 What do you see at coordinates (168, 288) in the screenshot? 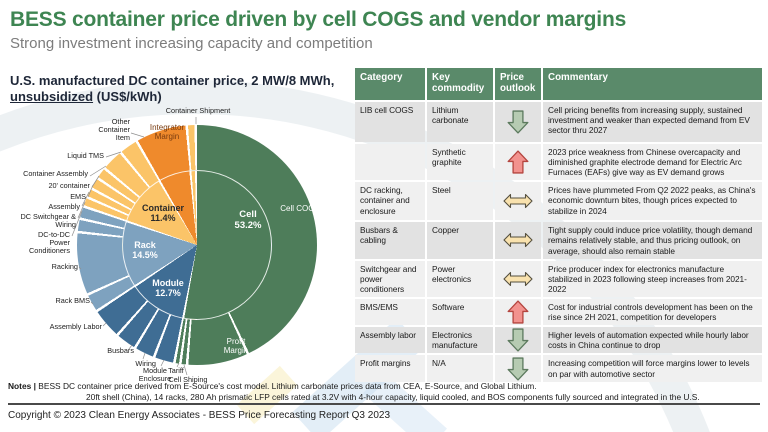
I see `inner-label-module: Module 12.7%` at bounding box center [168, 288].